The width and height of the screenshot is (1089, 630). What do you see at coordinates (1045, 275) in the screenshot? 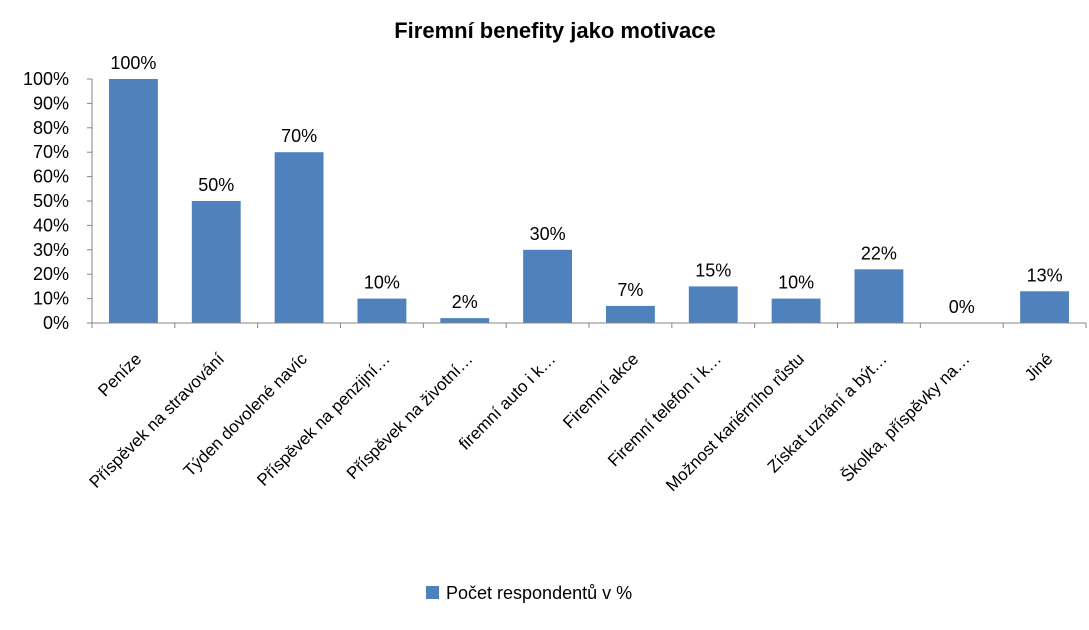
I see `data-label: 13%` at bounding box center [1045, 275].